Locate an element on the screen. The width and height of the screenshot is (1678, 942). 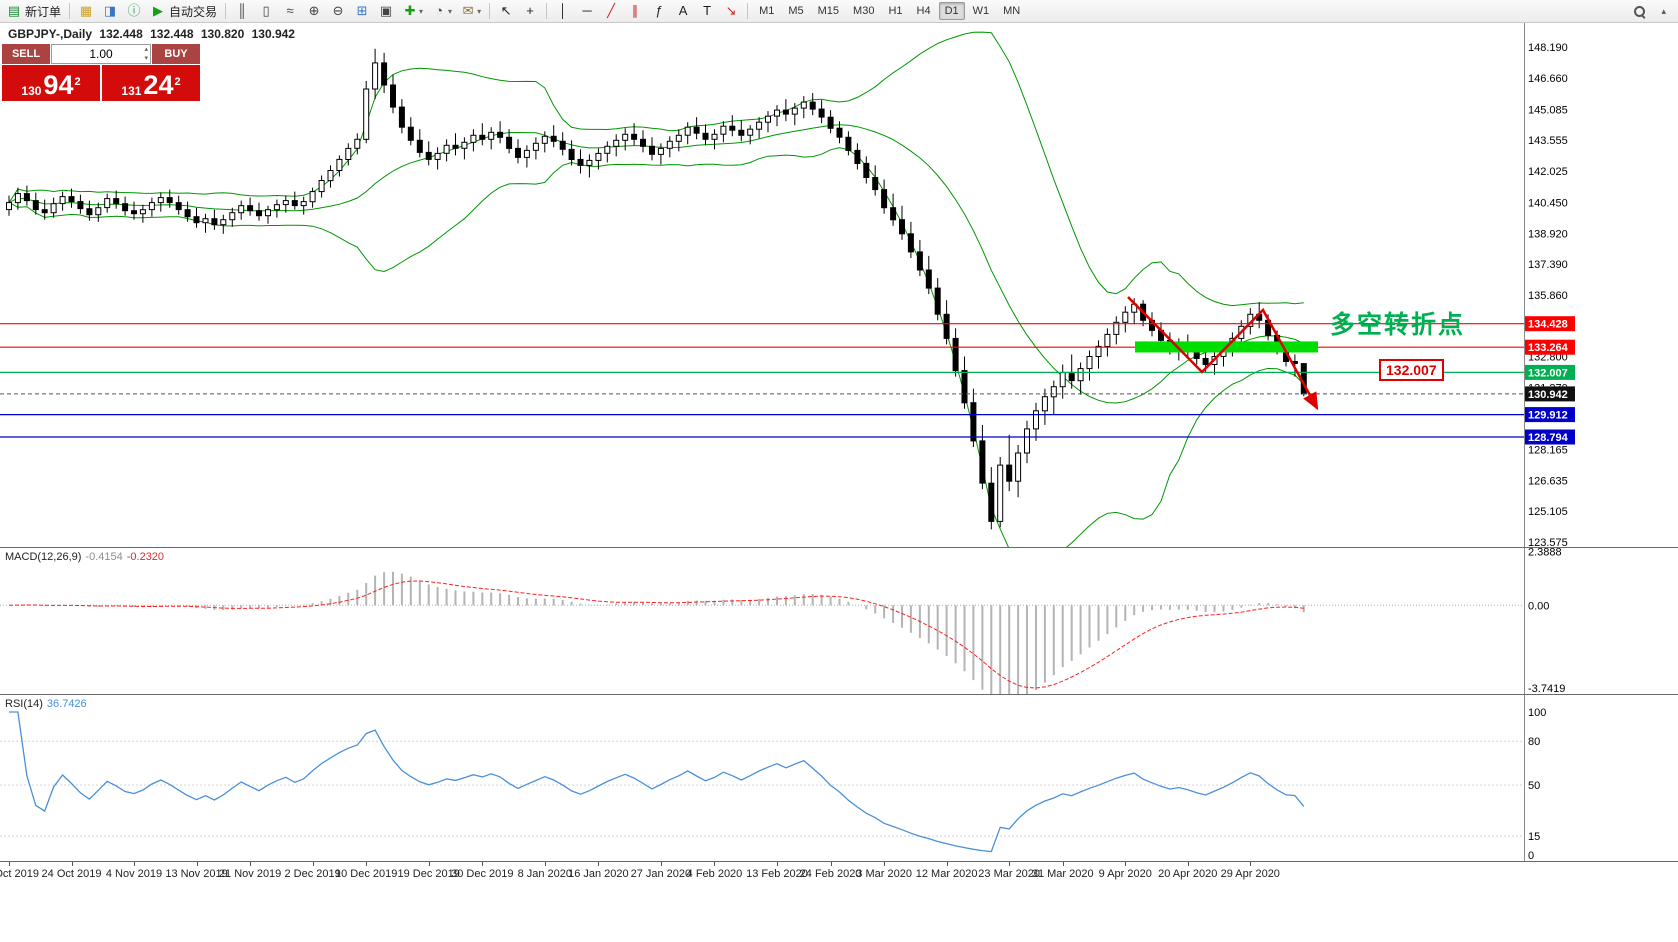
line-chart-button: ≈ is located at coordinates (290, 11).